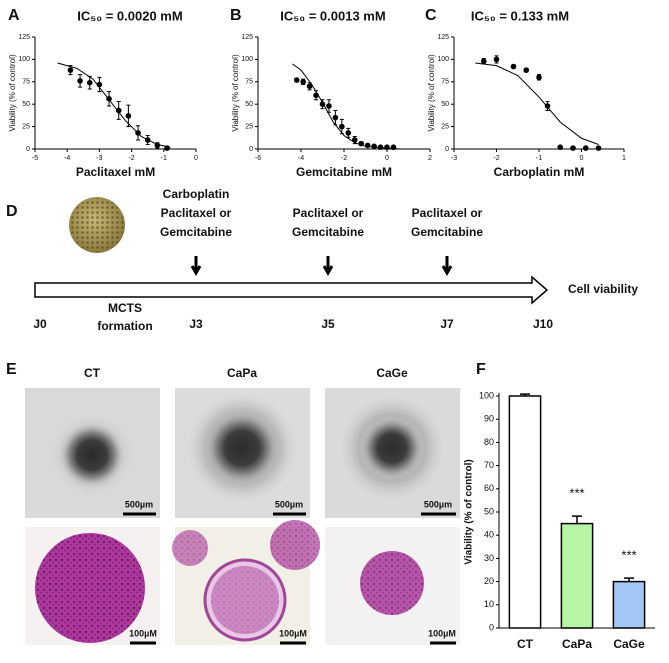 This screenshot has height=663, width=669. Describe the element at coordinates (447, 324) in the screenshot. I see `time-point: J7` at that location.